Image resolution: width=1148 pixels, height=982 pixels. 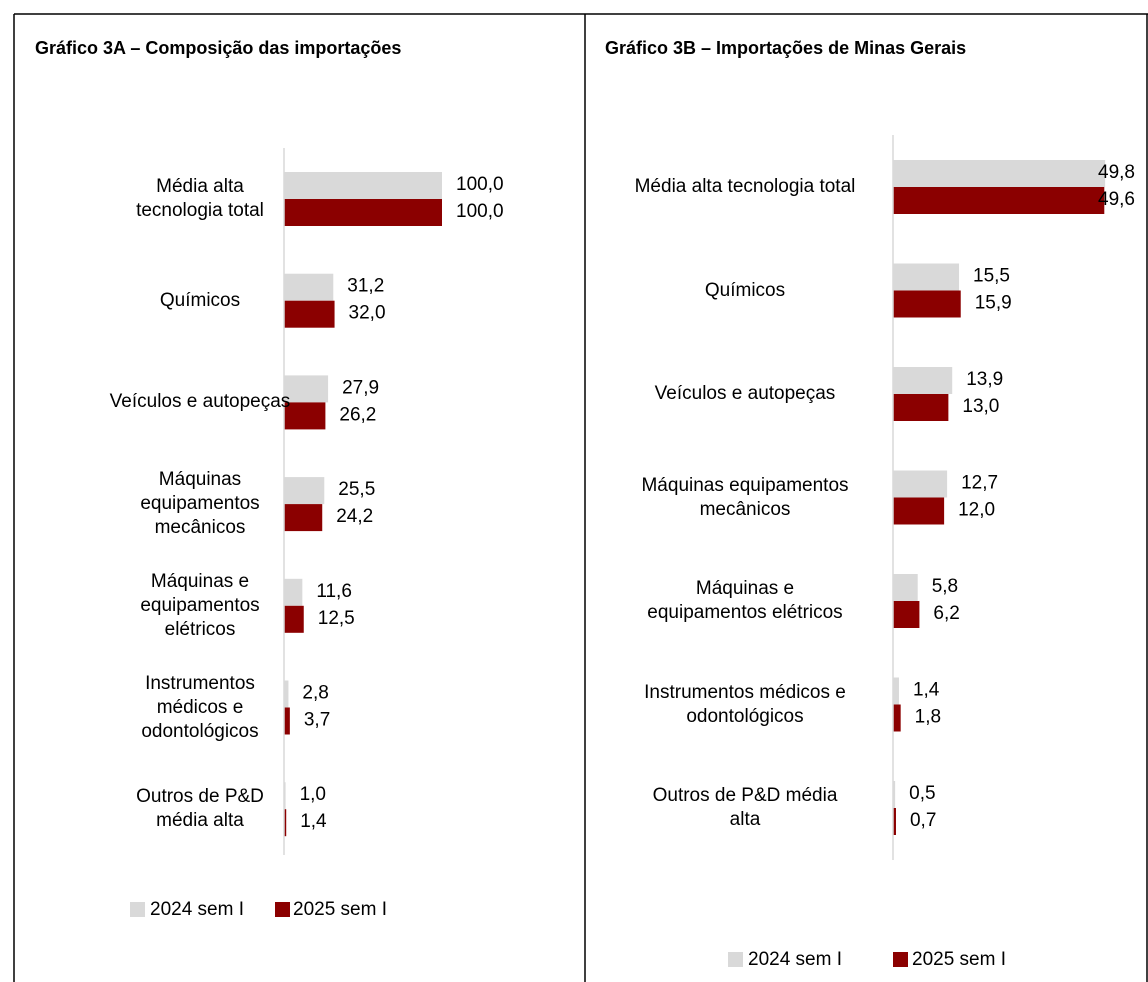 I want to click on value-label: 32,0, so click(x=367, y=313).